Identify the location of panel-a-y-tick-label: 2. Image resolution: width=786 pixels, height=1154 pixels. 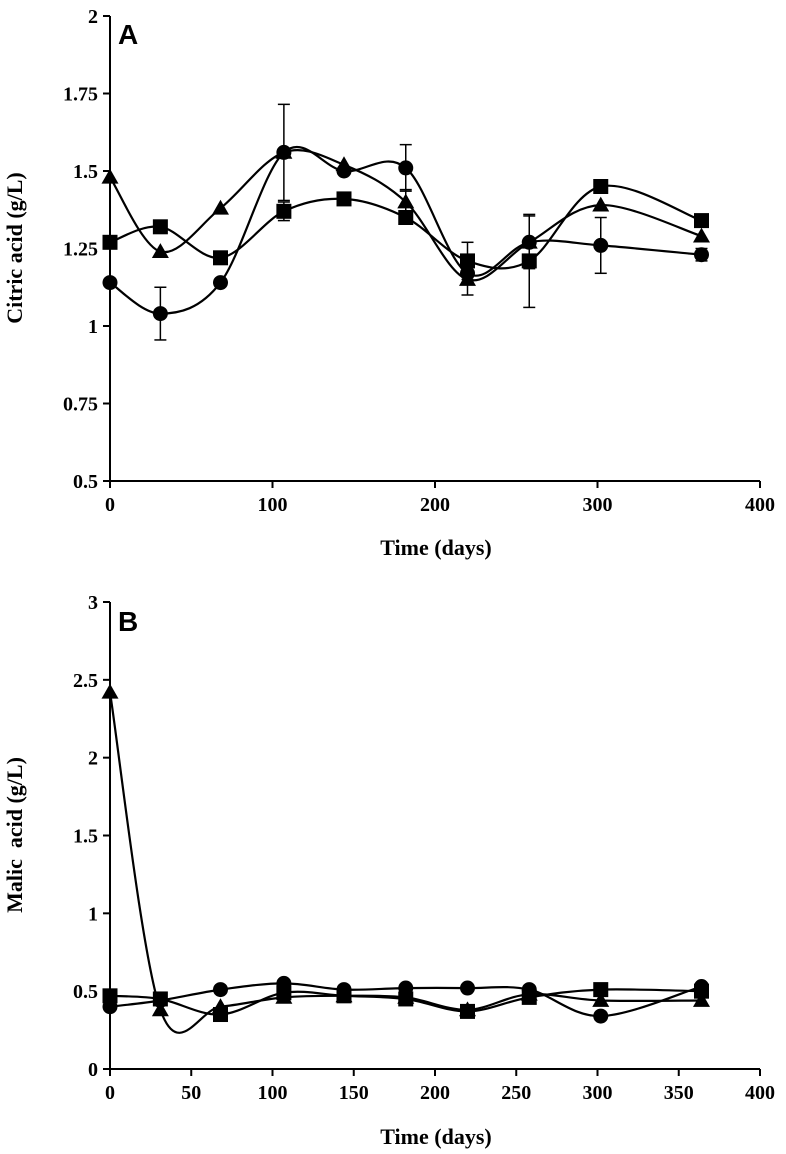
(93, 17).